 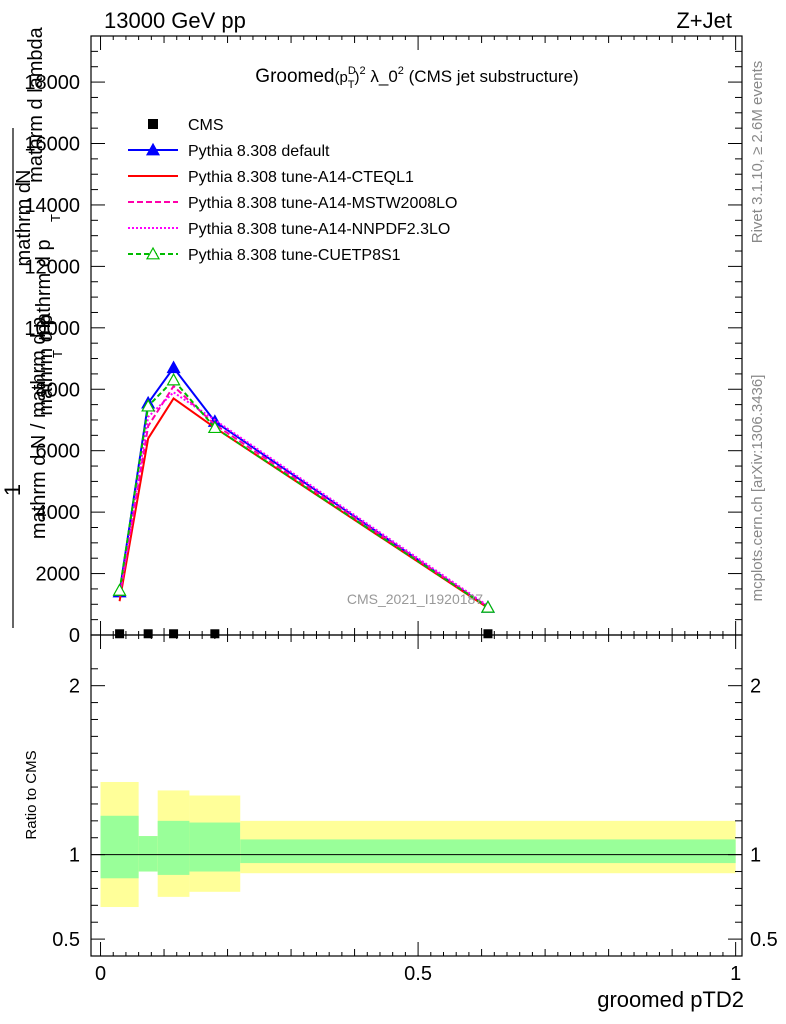 I want to click on x-tick-label: 0, so click(x=100, y=974).